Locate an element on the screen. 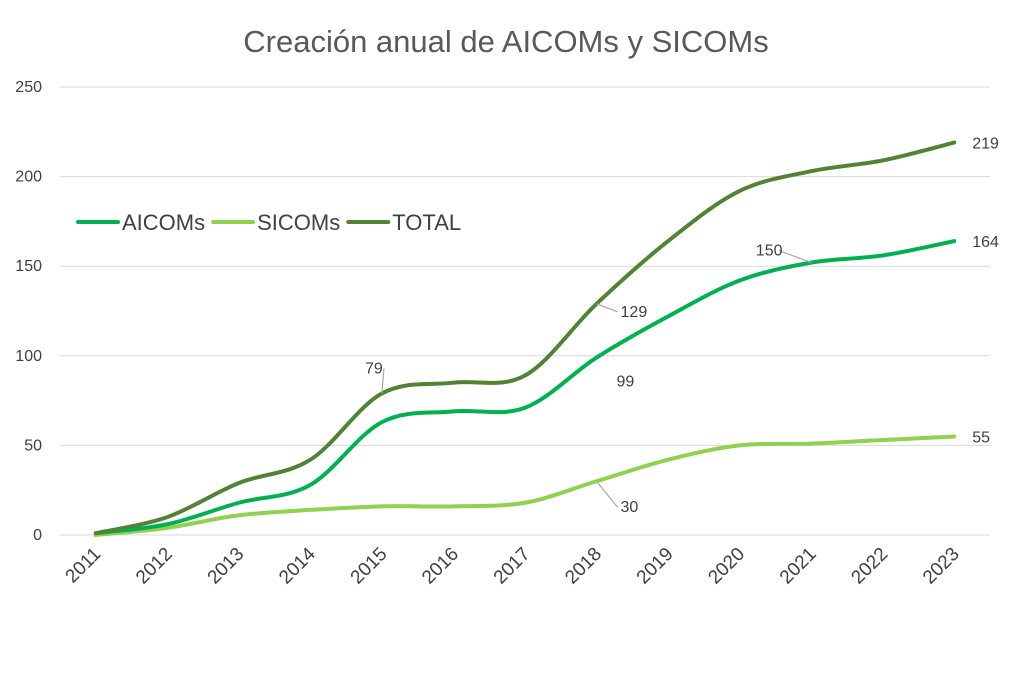  y-tick-label: 0 is located at coordinates (37, 535).